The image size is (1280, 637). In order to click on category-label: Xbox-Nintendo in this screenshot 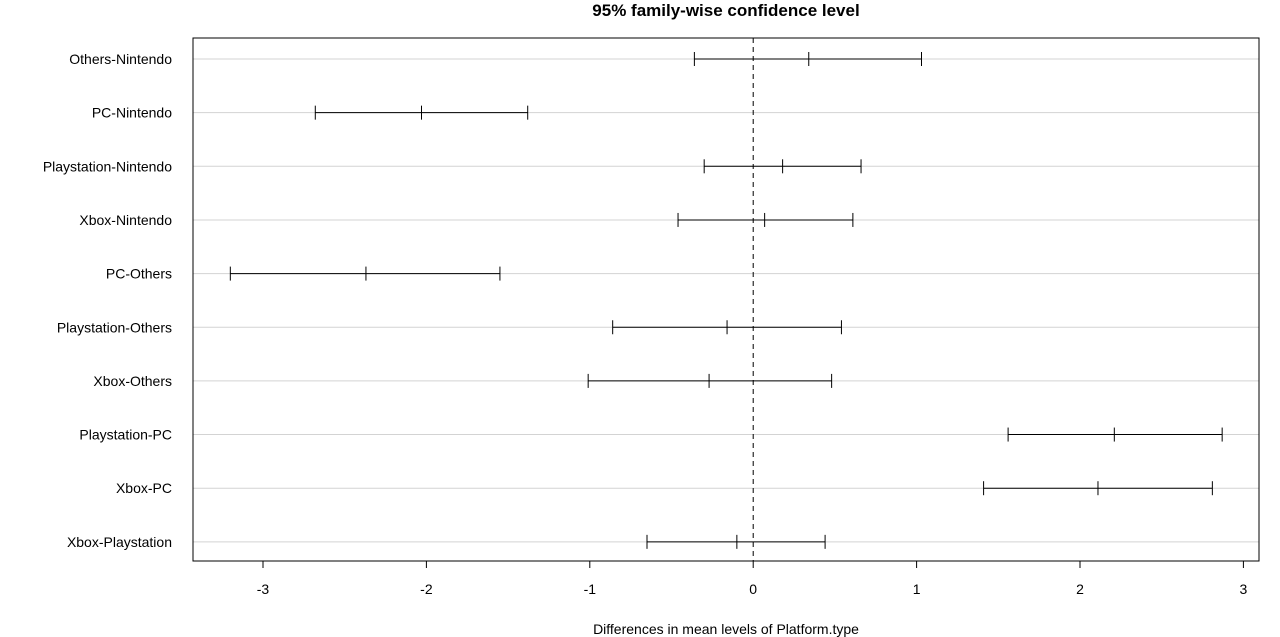, I will do `click(125, 220)`.